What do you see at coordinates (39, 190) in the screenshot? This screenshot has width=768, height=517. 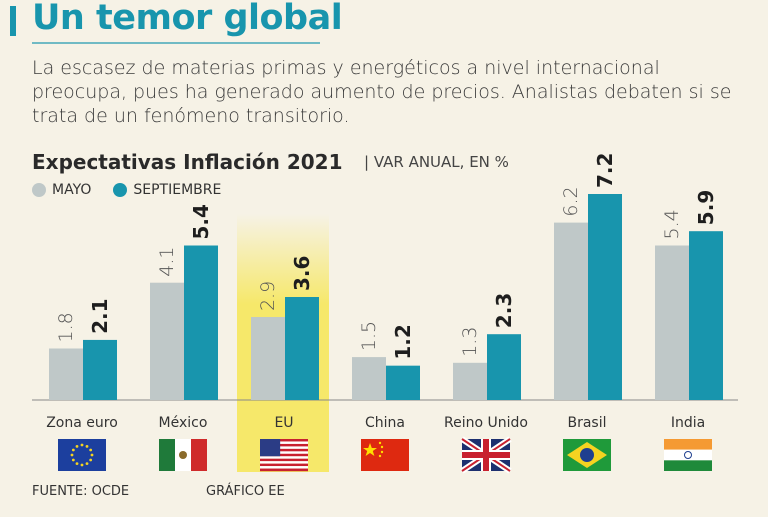 I see `legend-dot-mayo` at bounding box center [39, 190].